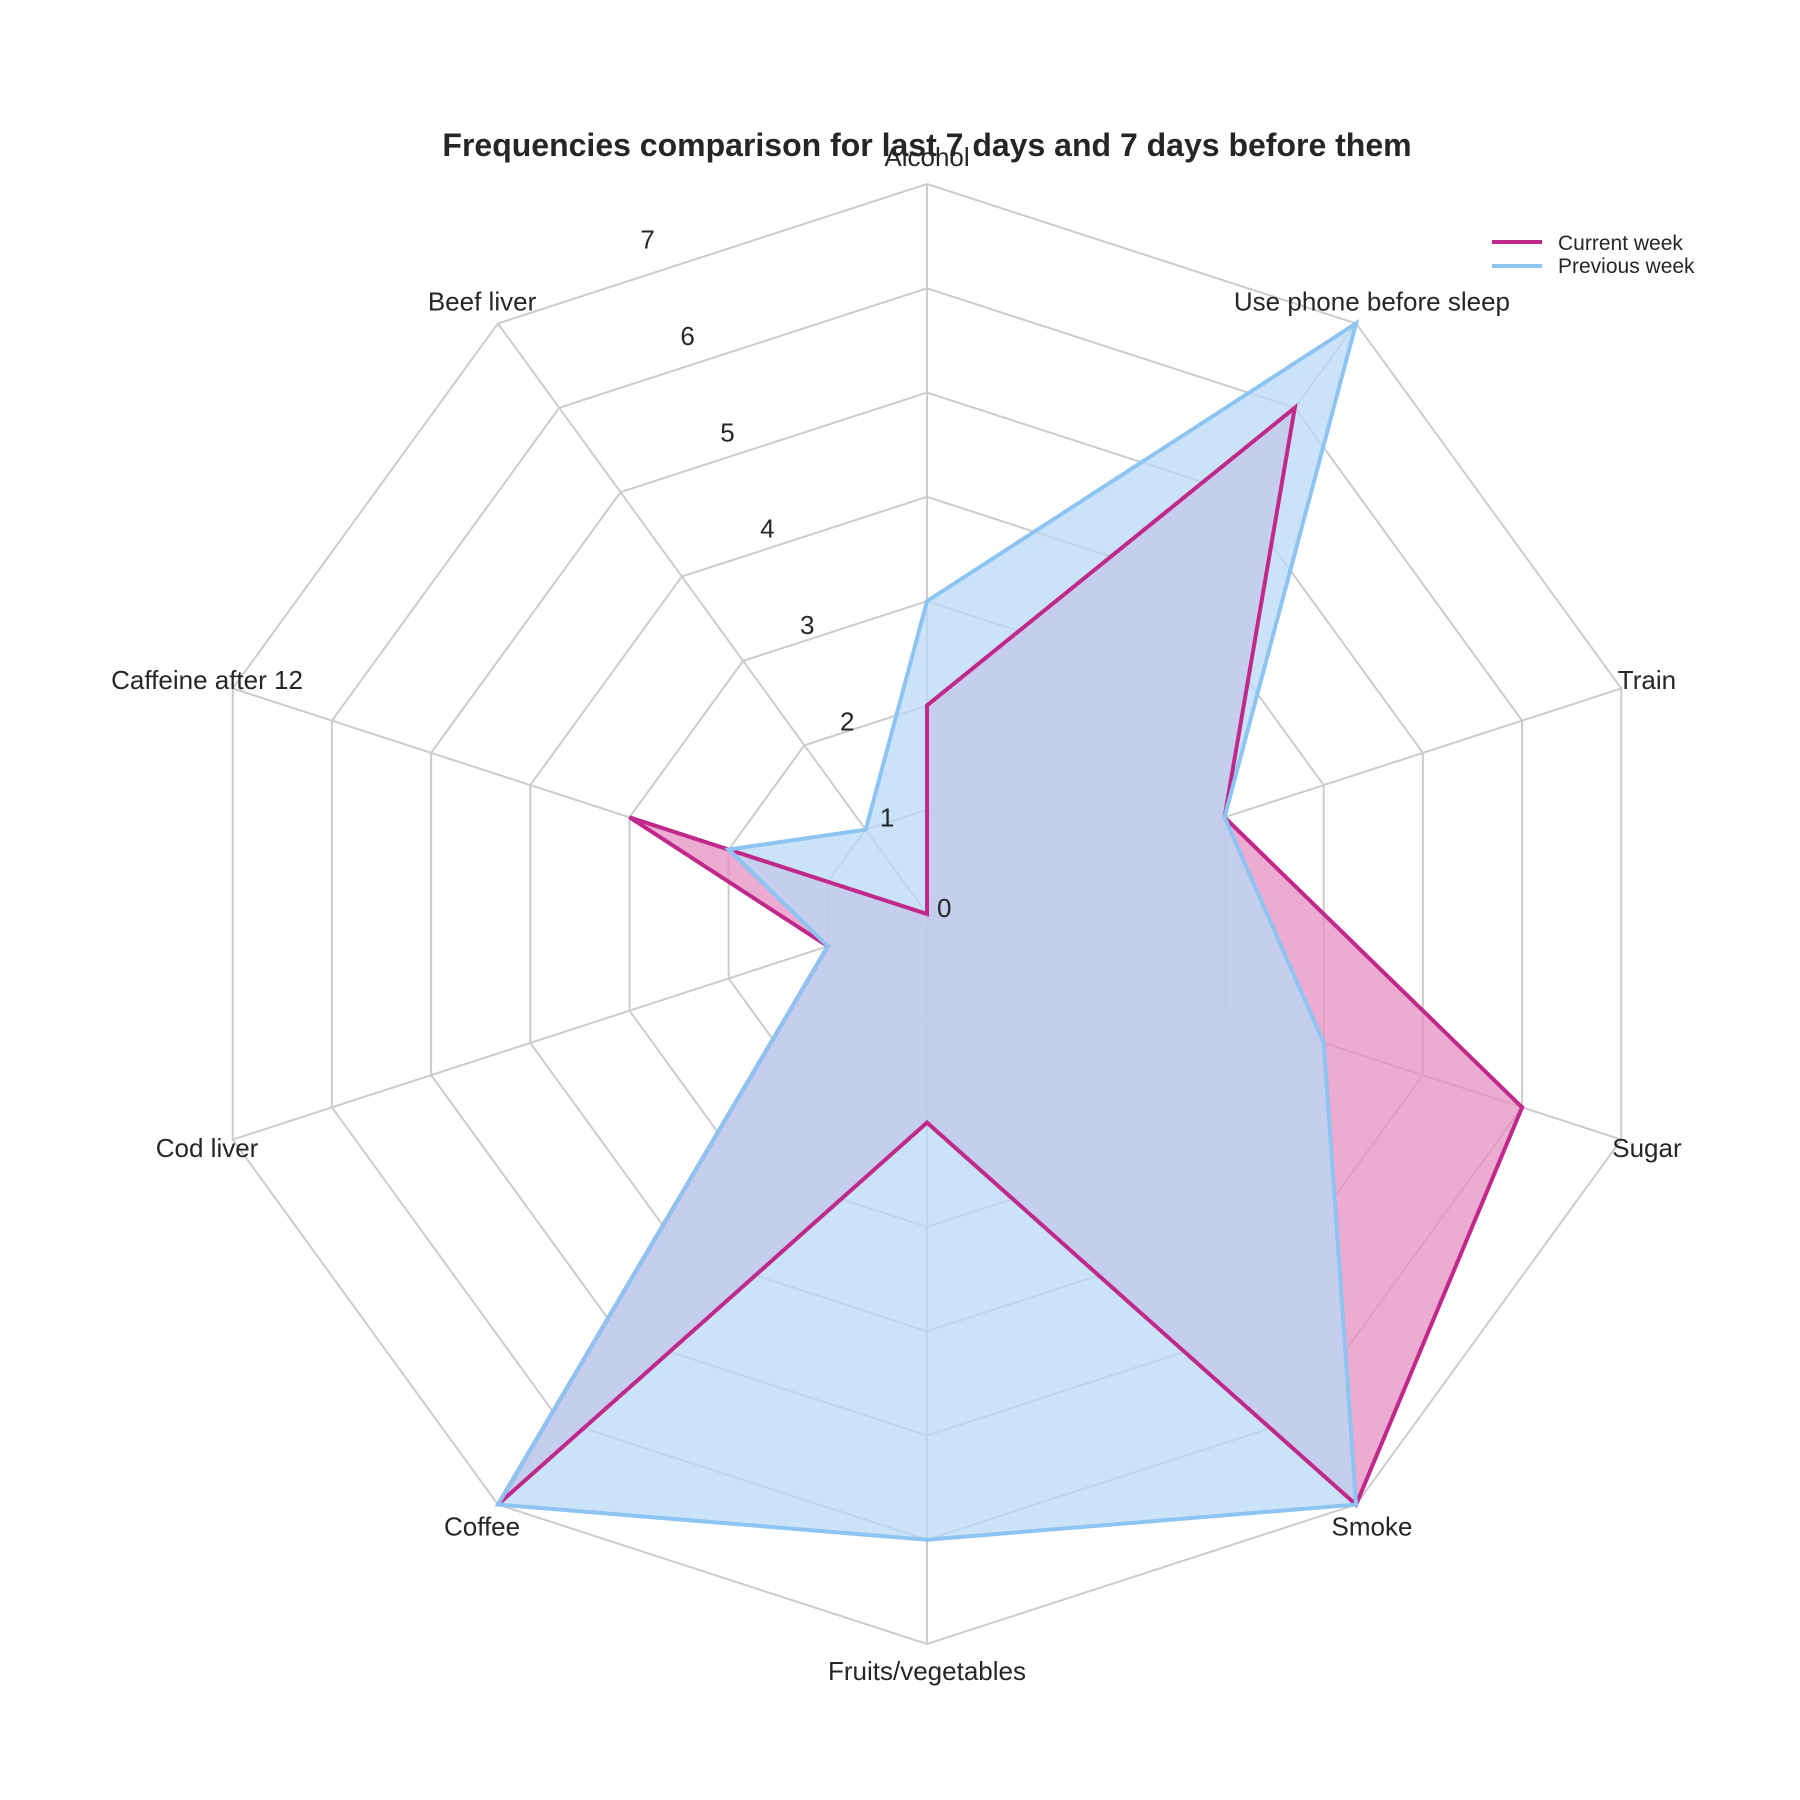  Describe the element at coordinates (482, 302) in the screenshot. I see `category-label-beef-liver: Beef liver` at that location.